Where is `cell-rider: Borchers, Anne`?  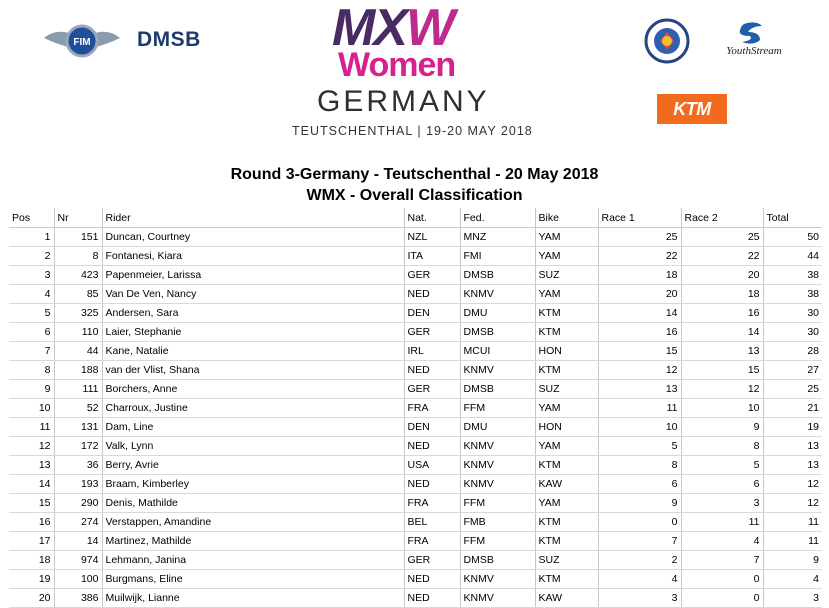
cell-rider: Borchers, Anne is located at coordinates (252, 389).